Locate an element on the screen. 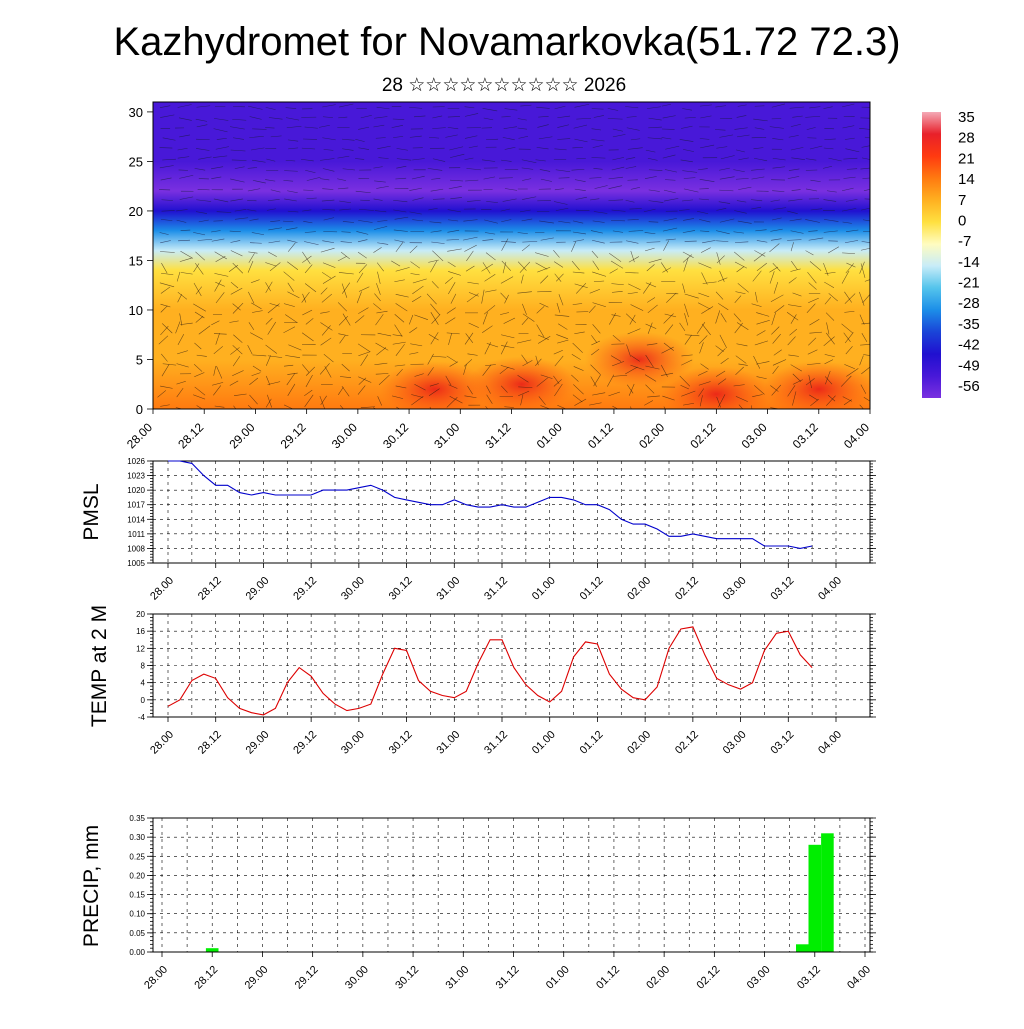  precip-y-axis: 0.000.050.100.150.200.250.300.35 is located at coordinates (502, 885).